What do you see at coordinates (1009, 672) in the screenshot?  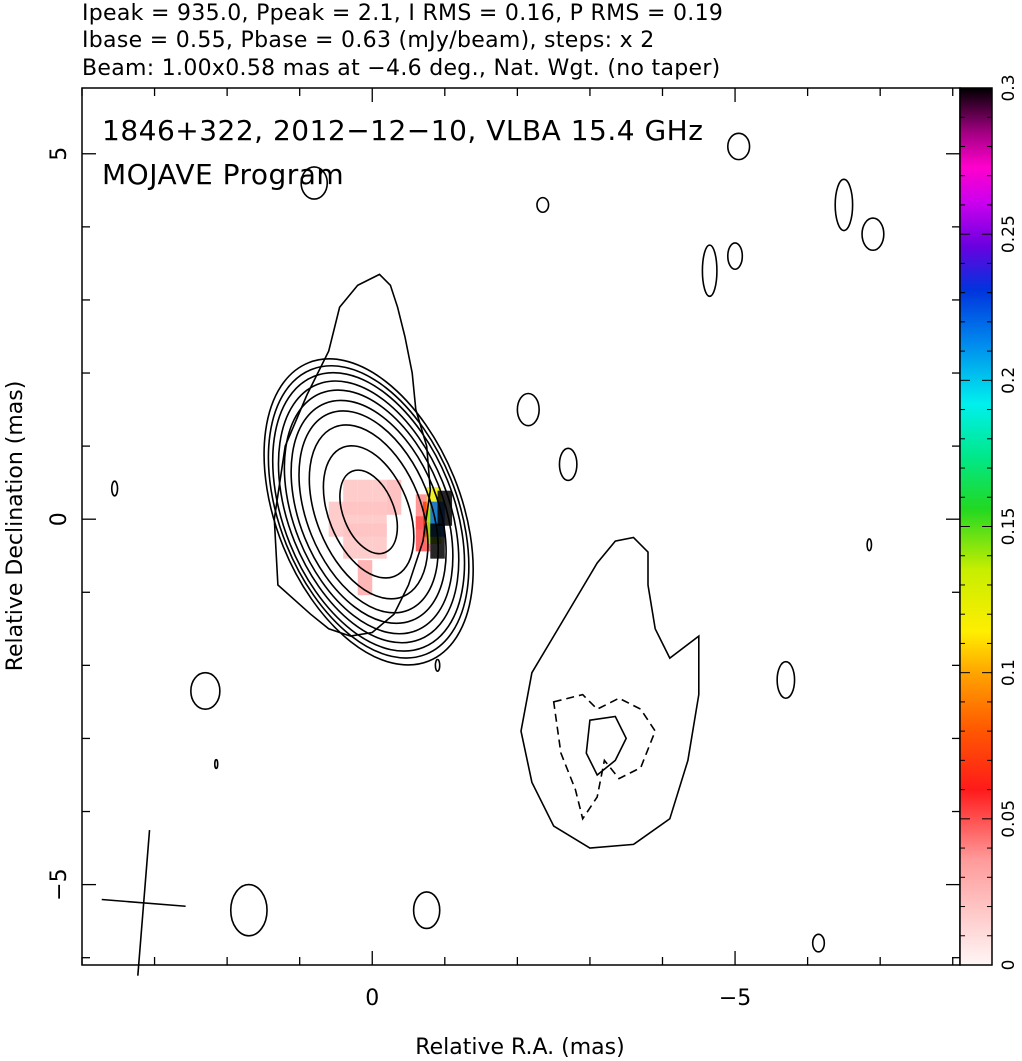 I see `colorbar-tick-label: 0.1` at bounding box center [1009, 672].